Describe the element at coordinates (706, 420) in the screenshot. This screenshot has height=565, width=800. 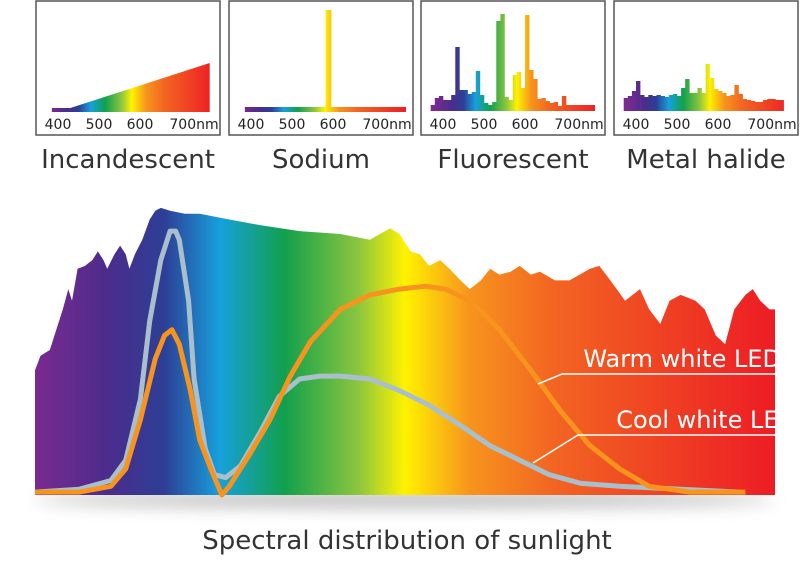
I see `legend-cool-white-led: Cool white LED` at that location.